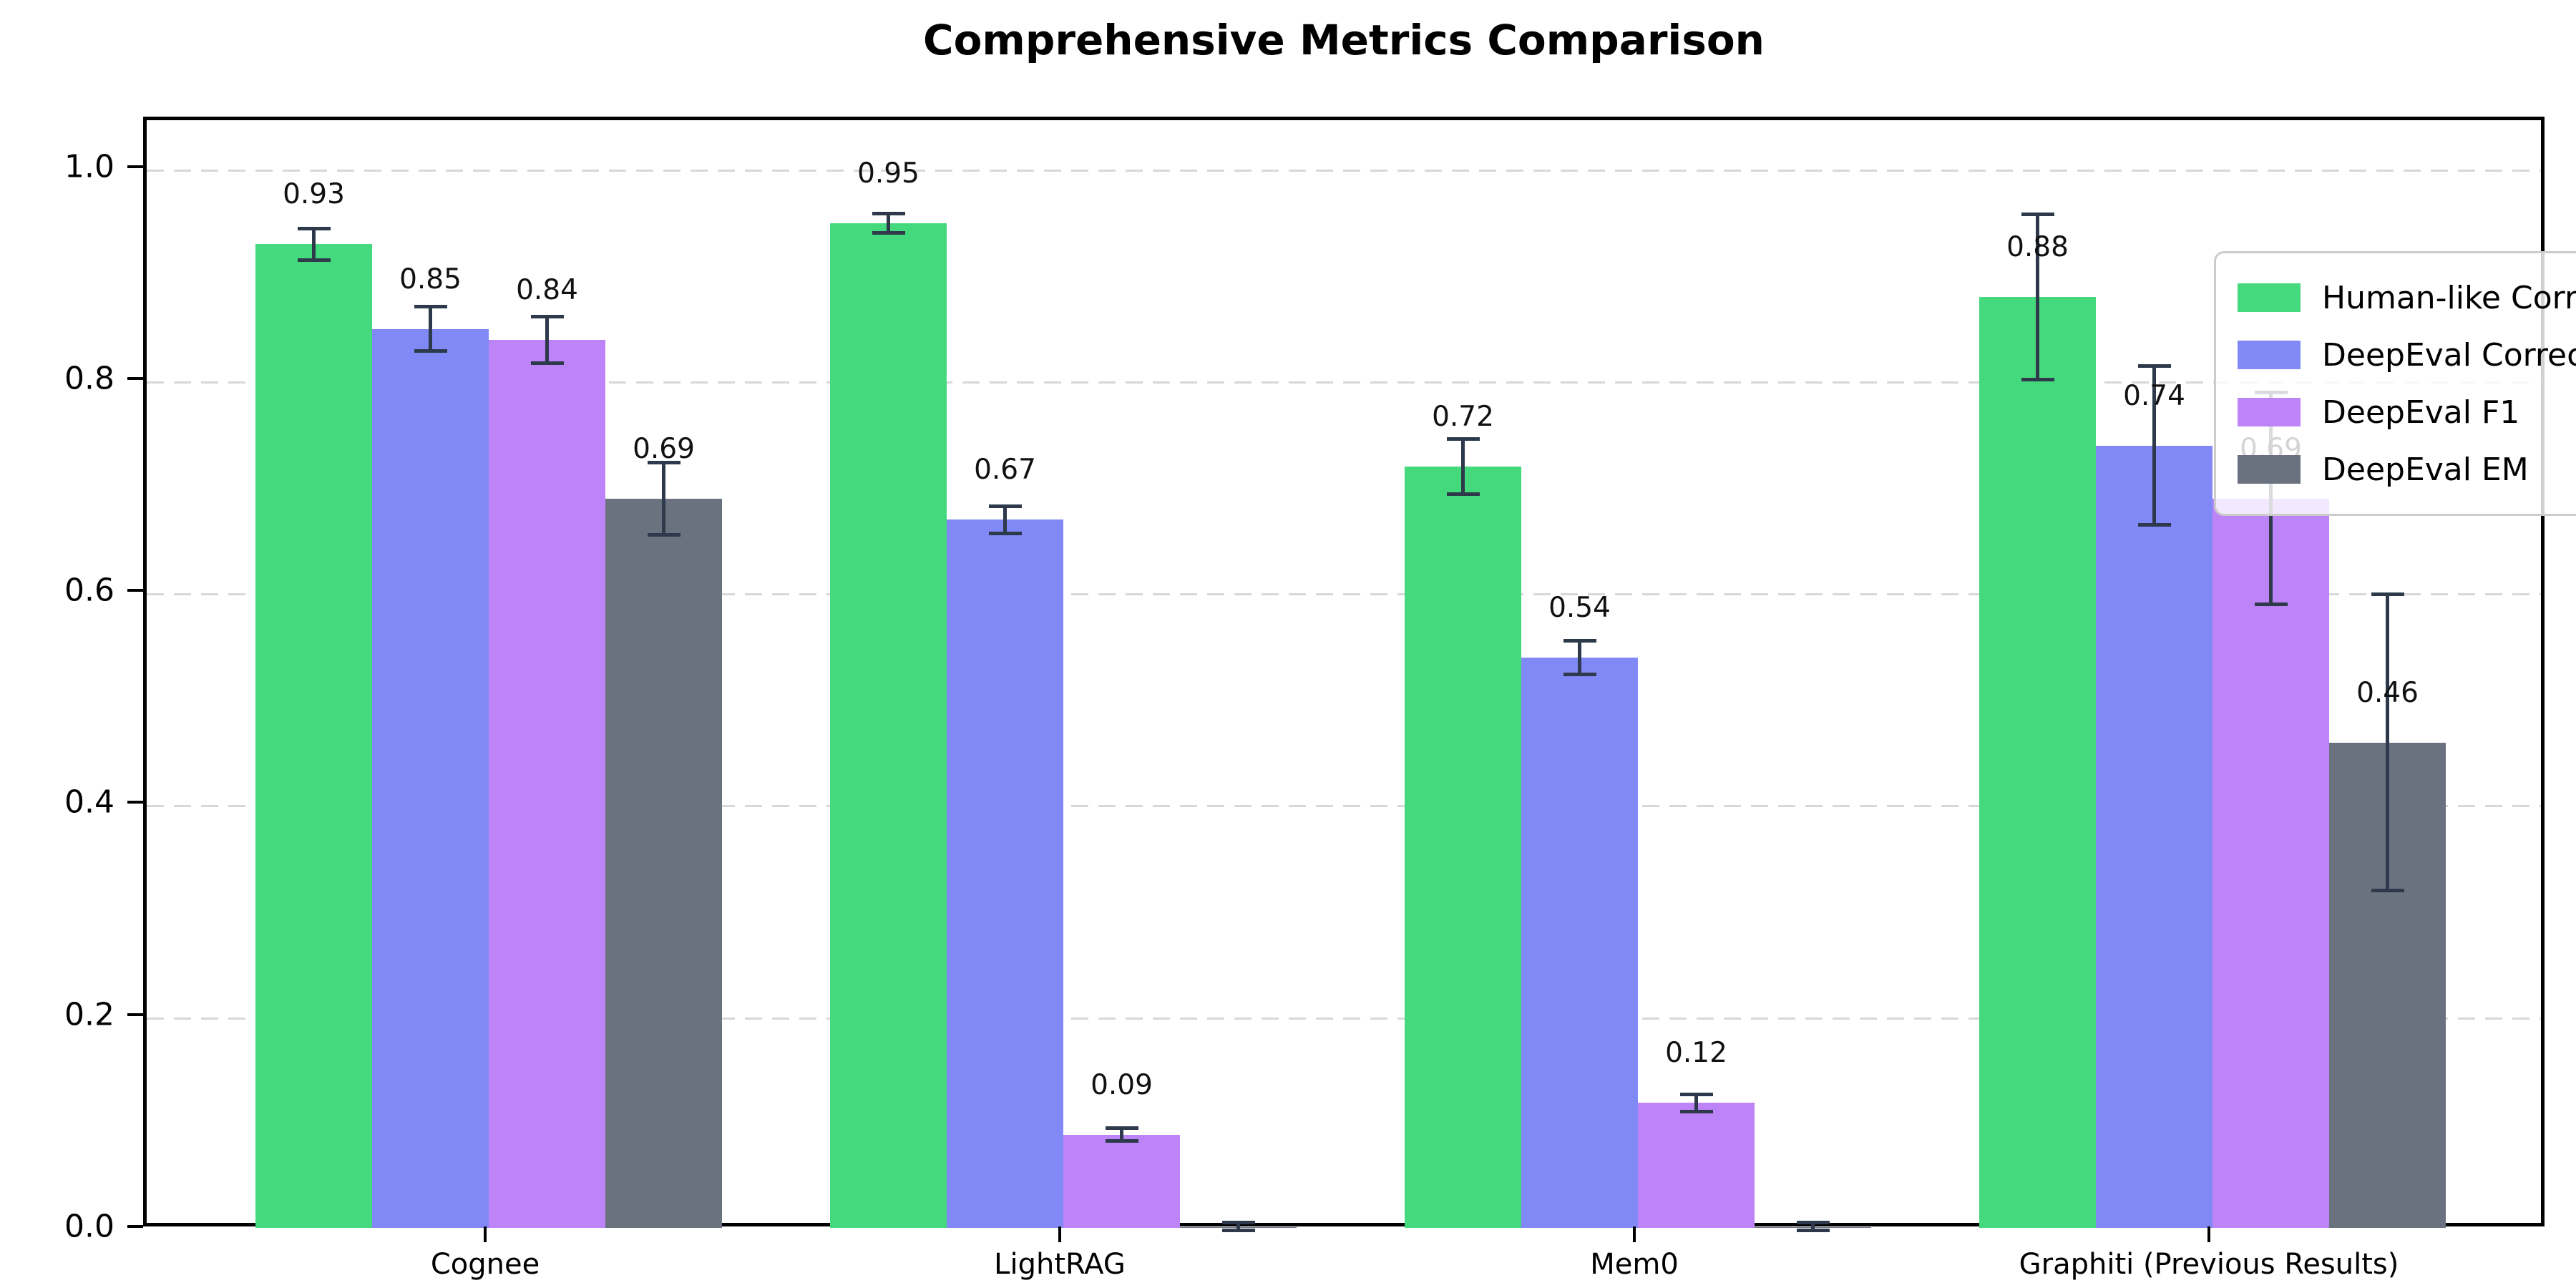  What do you see at coordinates (313, 736) in the screenshot?
I see `bar-human-like-correctness-cognee` at bounding box center [313, 736].